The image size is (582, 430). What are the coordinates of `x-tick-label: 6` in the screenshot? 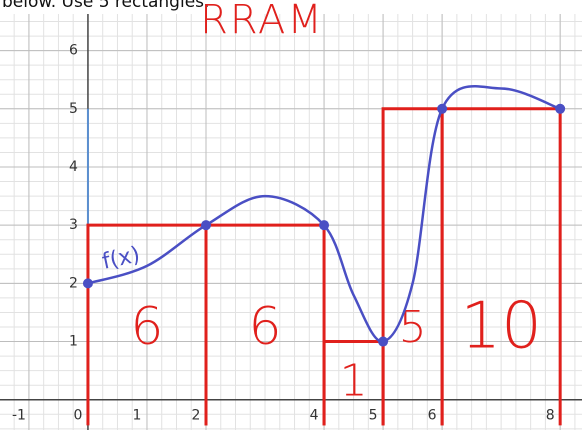 It's located at (432, 416).